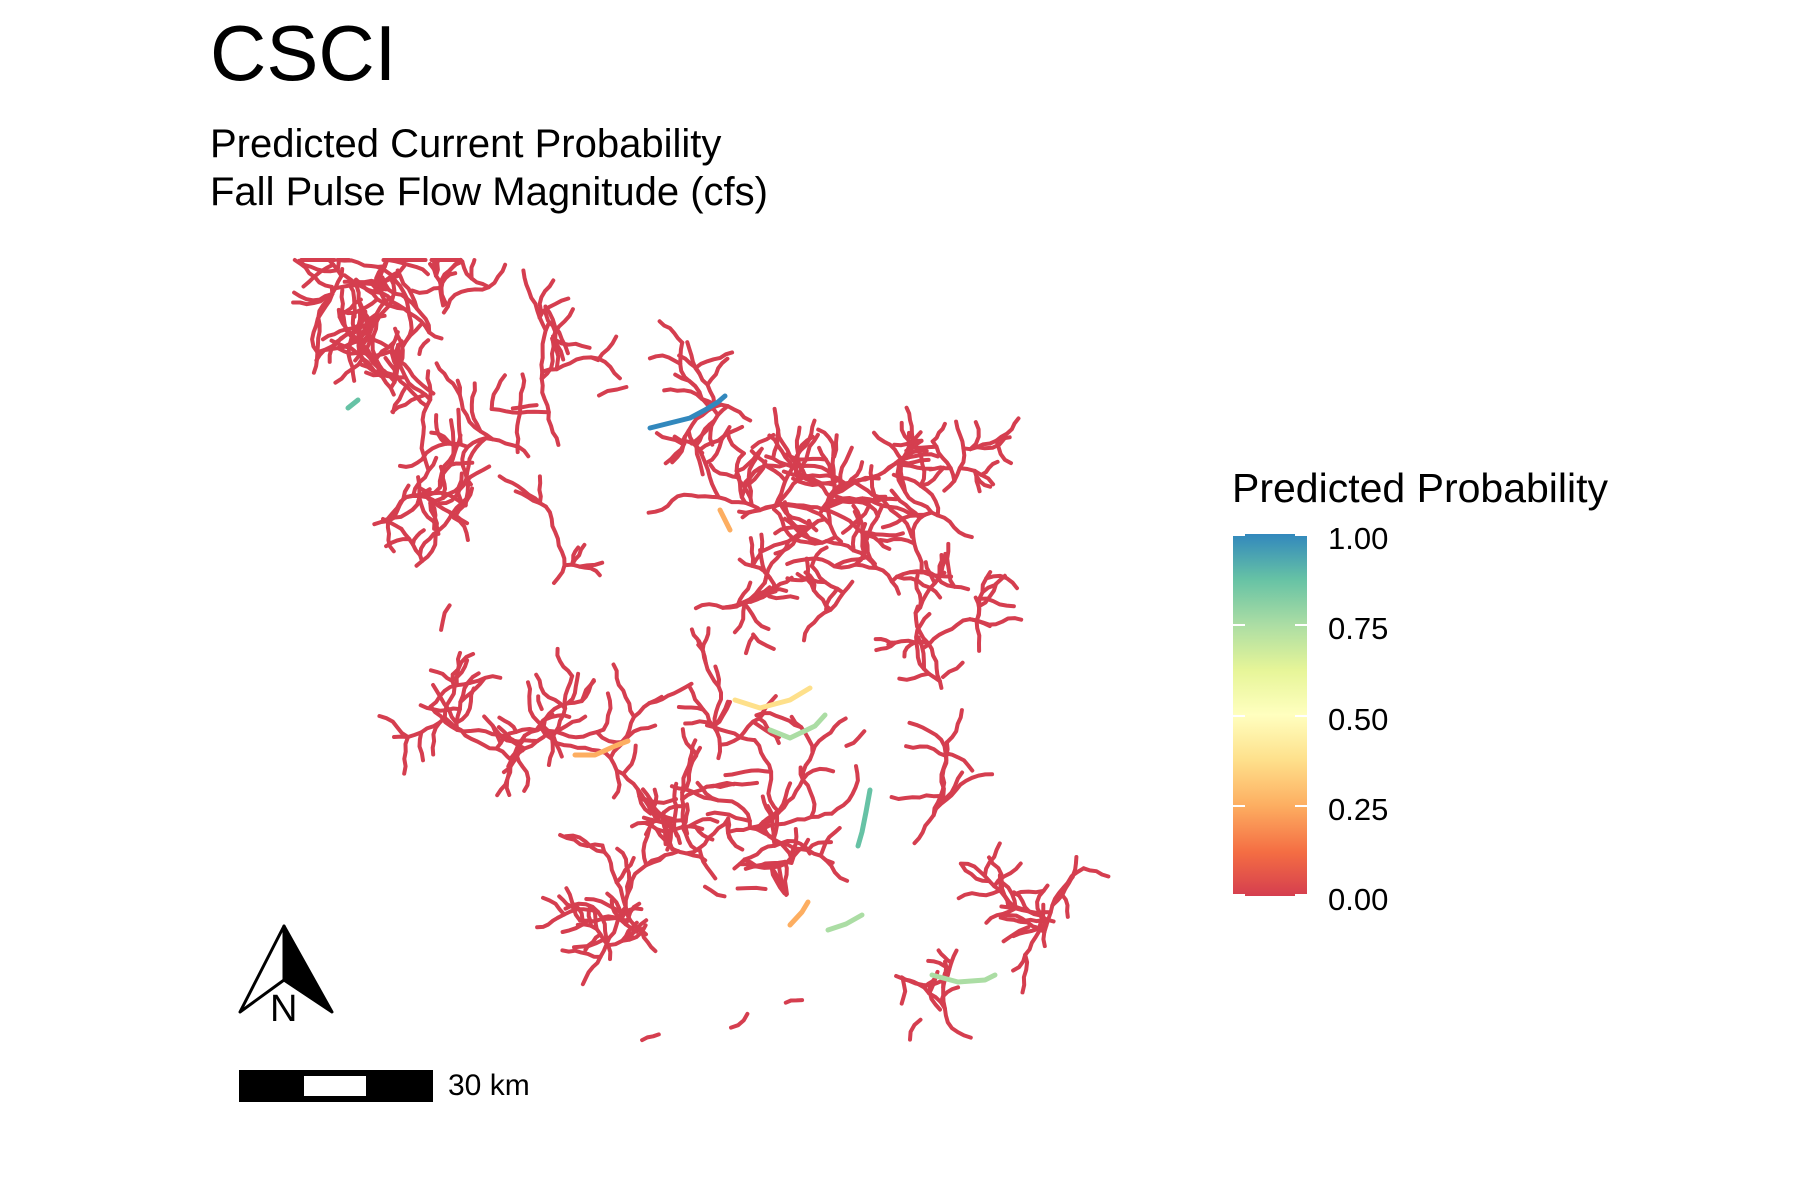 The height and width of the screenshot is (1200, 1800). Describe the element at coordinates (284, 1009) in the screenshot. I see `north-arrow-letter: N` at that location.